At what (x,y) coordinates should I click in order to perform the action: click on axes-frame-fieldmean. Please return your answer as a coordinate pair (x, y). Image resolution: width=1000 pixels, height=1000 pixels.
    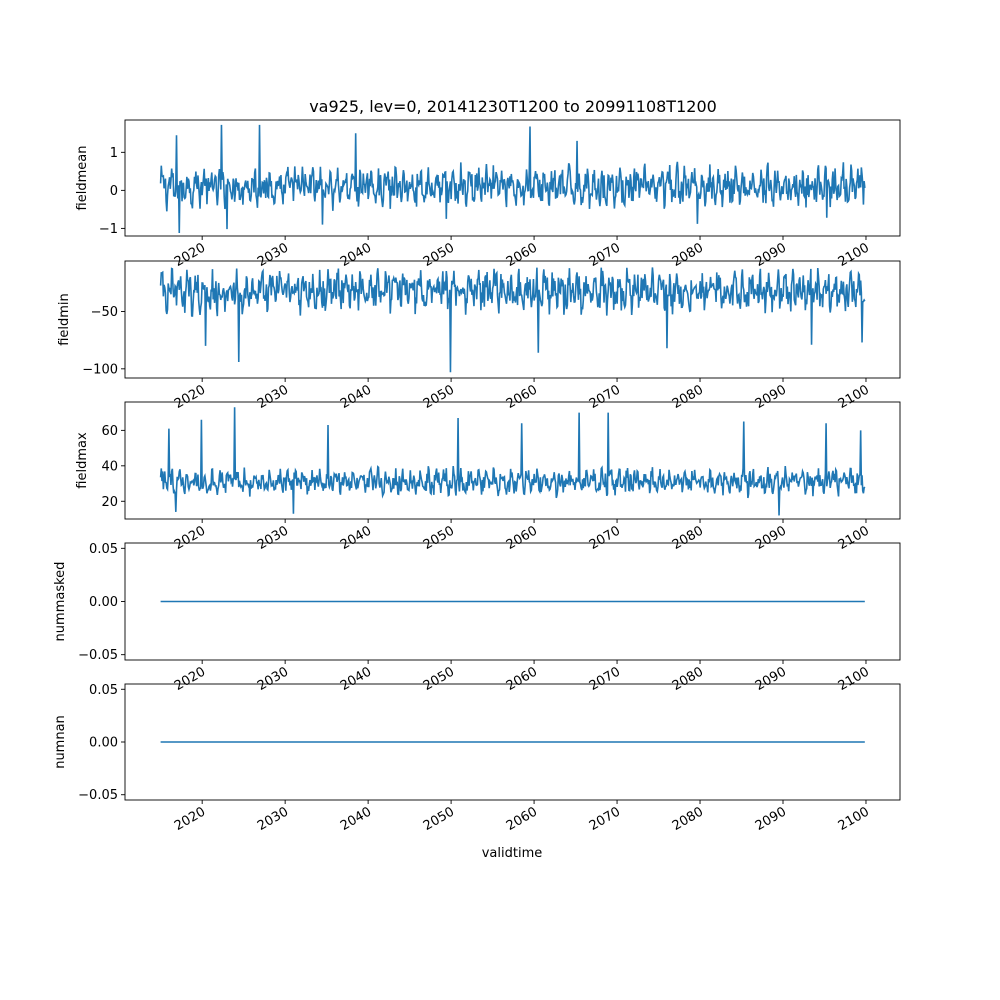
    Looking at the image, I should click on (512, 178).